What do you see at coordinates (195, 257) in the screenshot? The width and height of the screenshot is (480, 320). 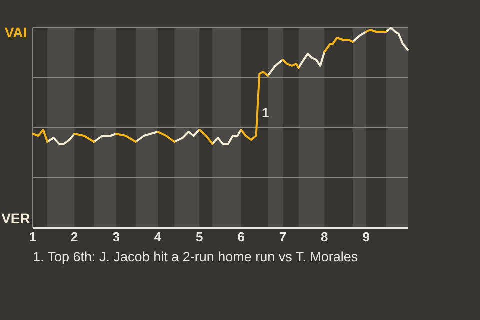 I see `text: 1. Top 6th: J. Jacob hit a 2-run home run vs T. Morales` at bounding box center [195, 257].